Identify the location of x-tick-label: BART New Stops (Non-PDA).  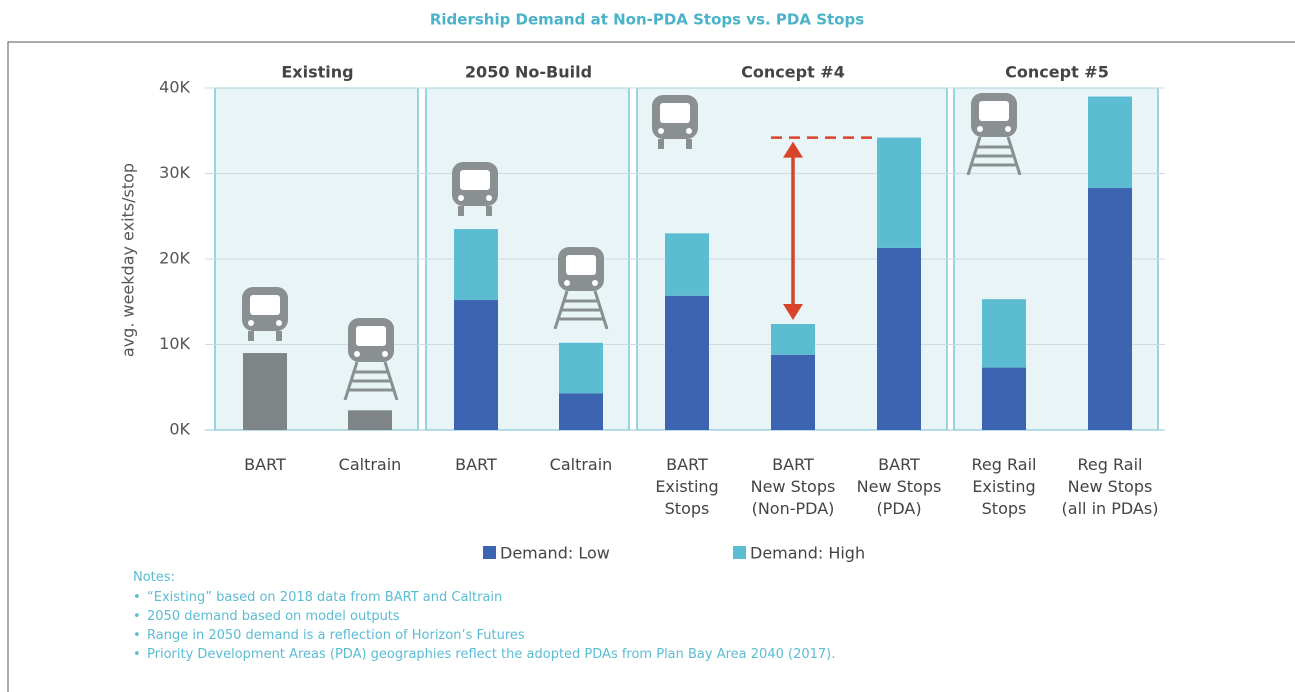
(793, 486).